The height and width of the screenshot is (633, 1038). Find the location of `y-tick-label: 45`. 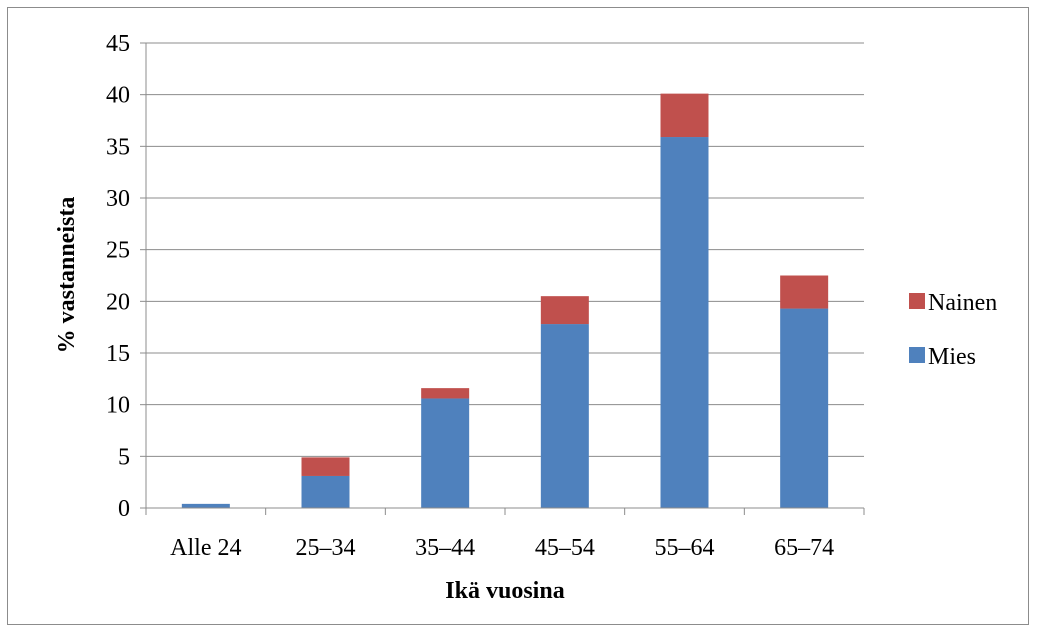

y-tick-label: 45 is located at coordinates (118, 44).